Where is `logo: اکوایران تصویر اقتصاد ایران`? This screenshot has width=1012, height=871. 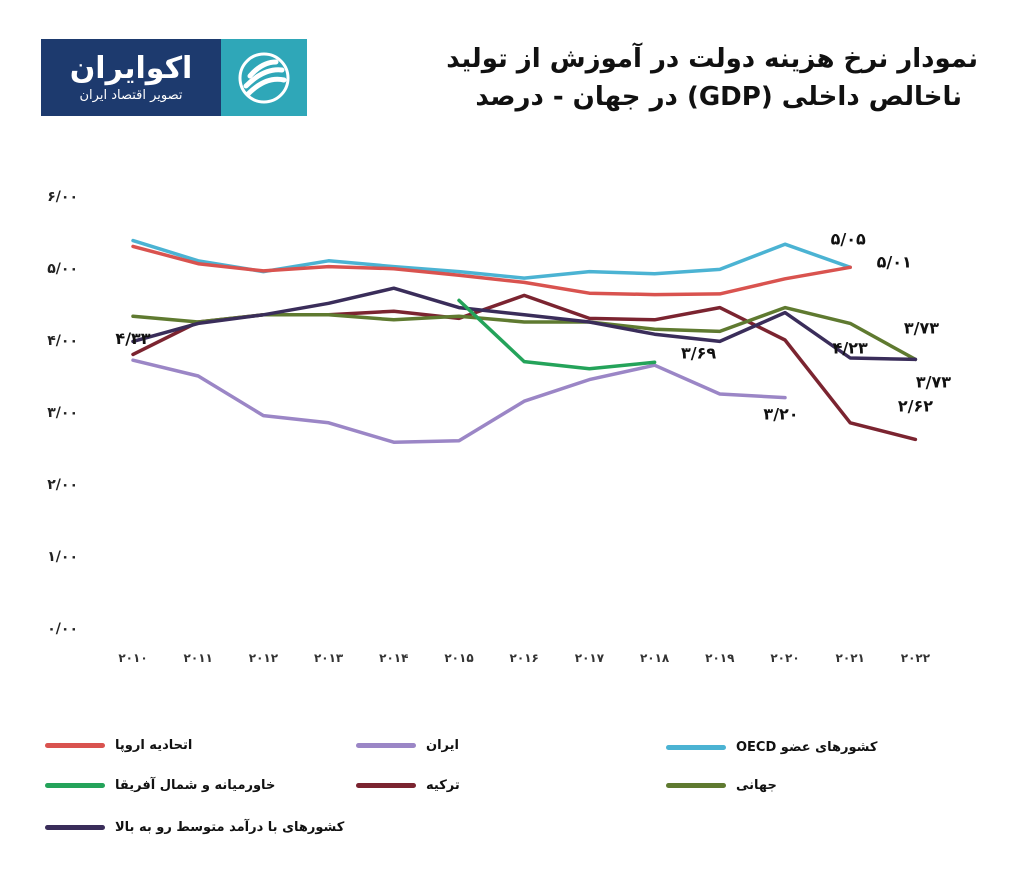
logo: اکوایران تصویر اقتصاد ایران is located at coordinates (174, 77).